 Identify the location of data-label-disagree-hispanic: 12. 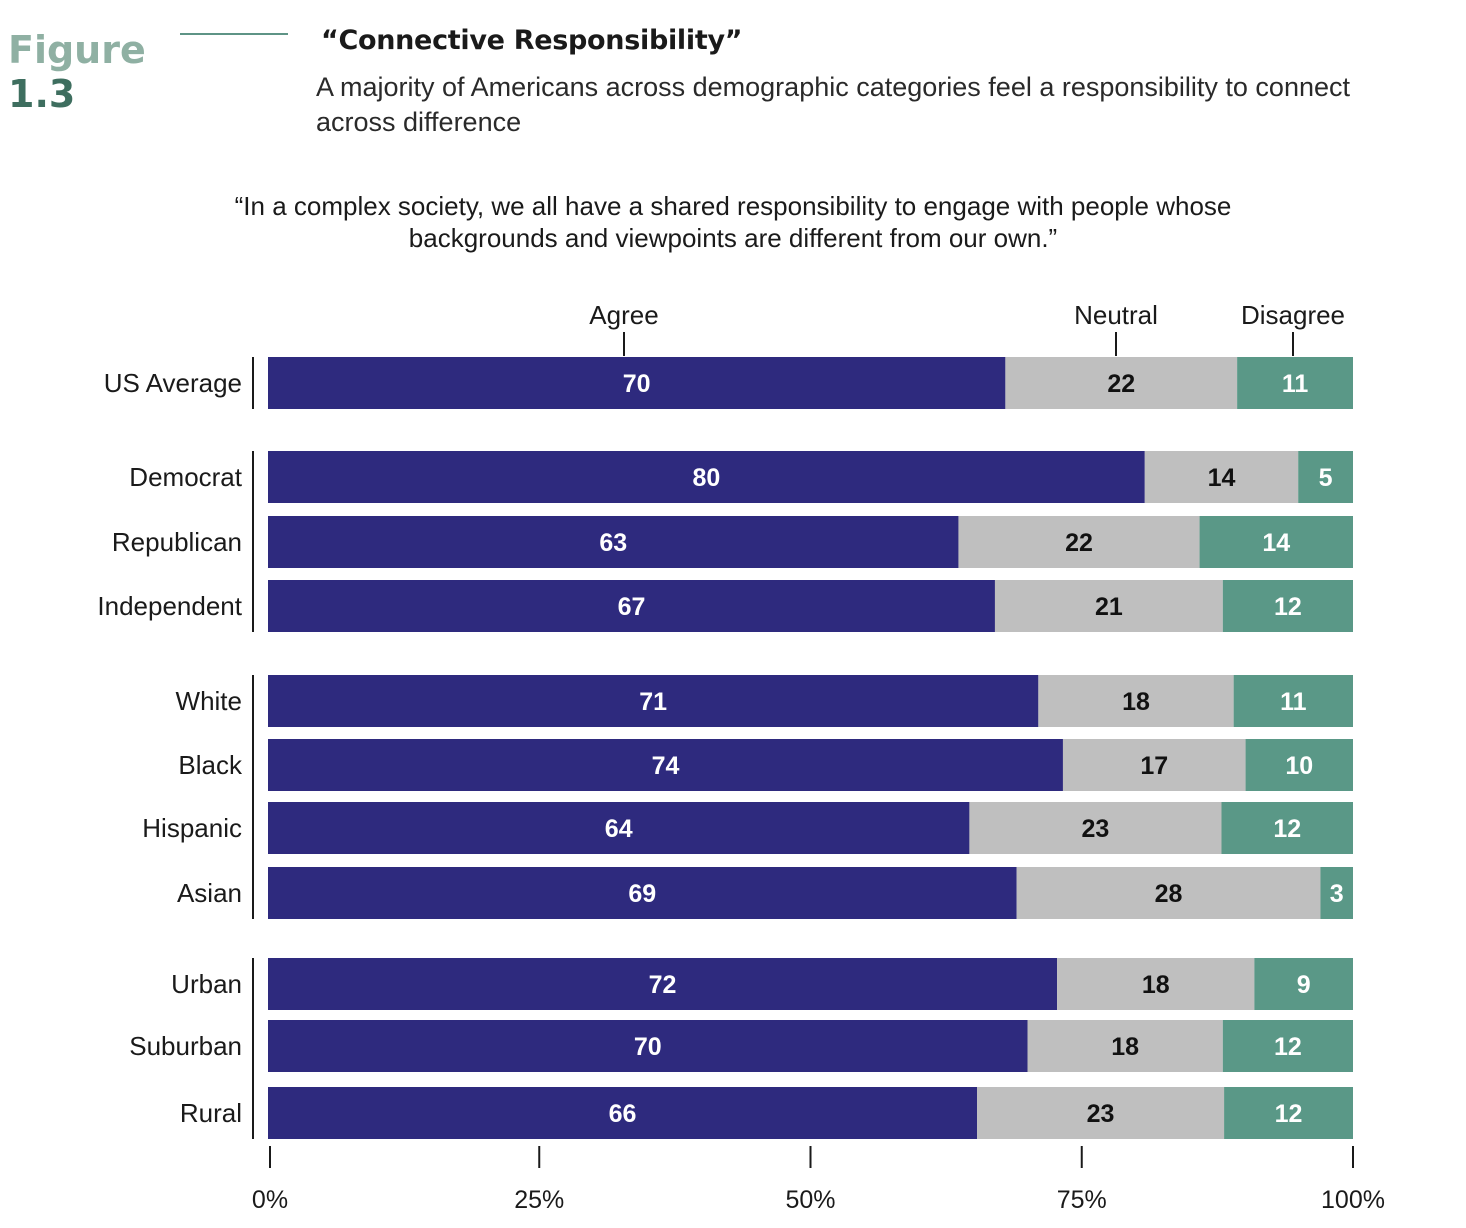
(1287, 829).